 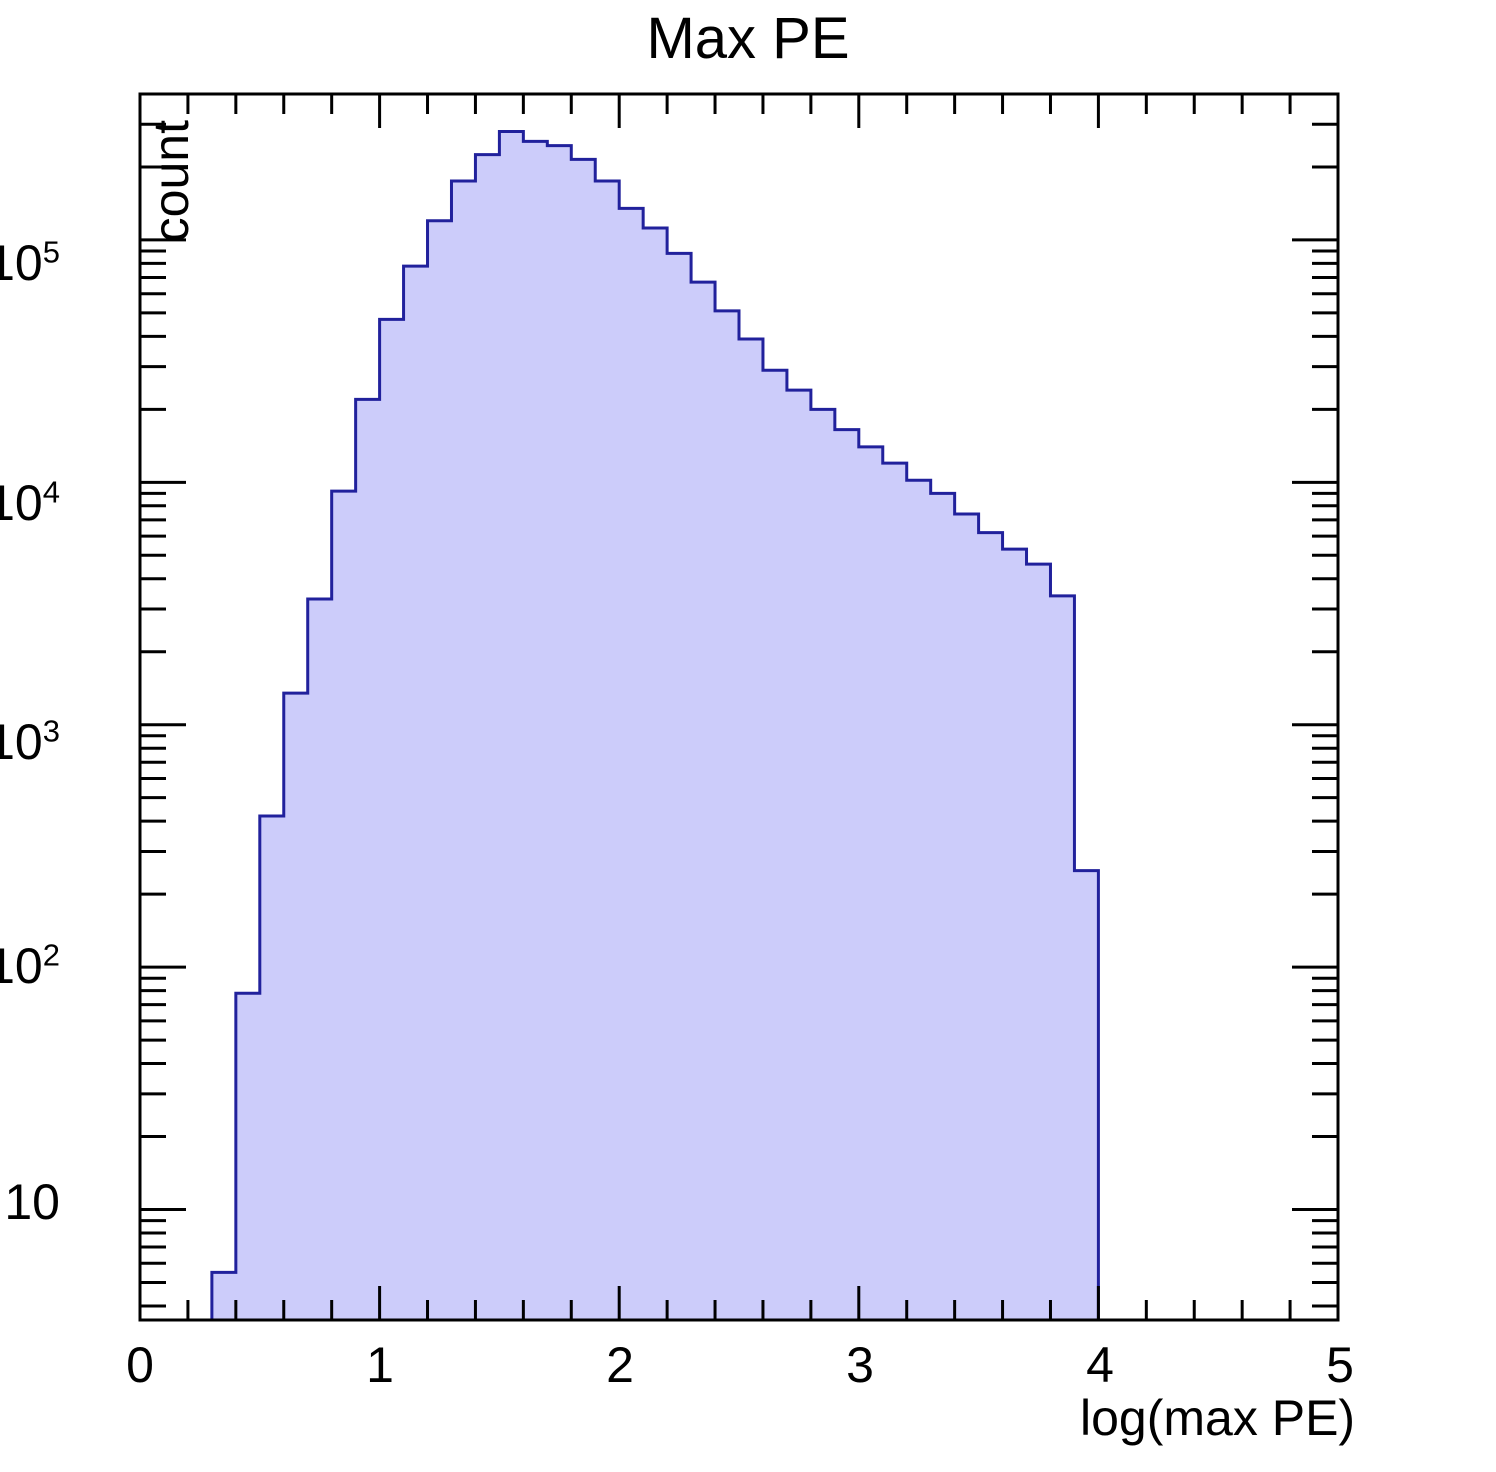 I want to click on y-tick-label-1e2: 10², so click(x=30, y=965).